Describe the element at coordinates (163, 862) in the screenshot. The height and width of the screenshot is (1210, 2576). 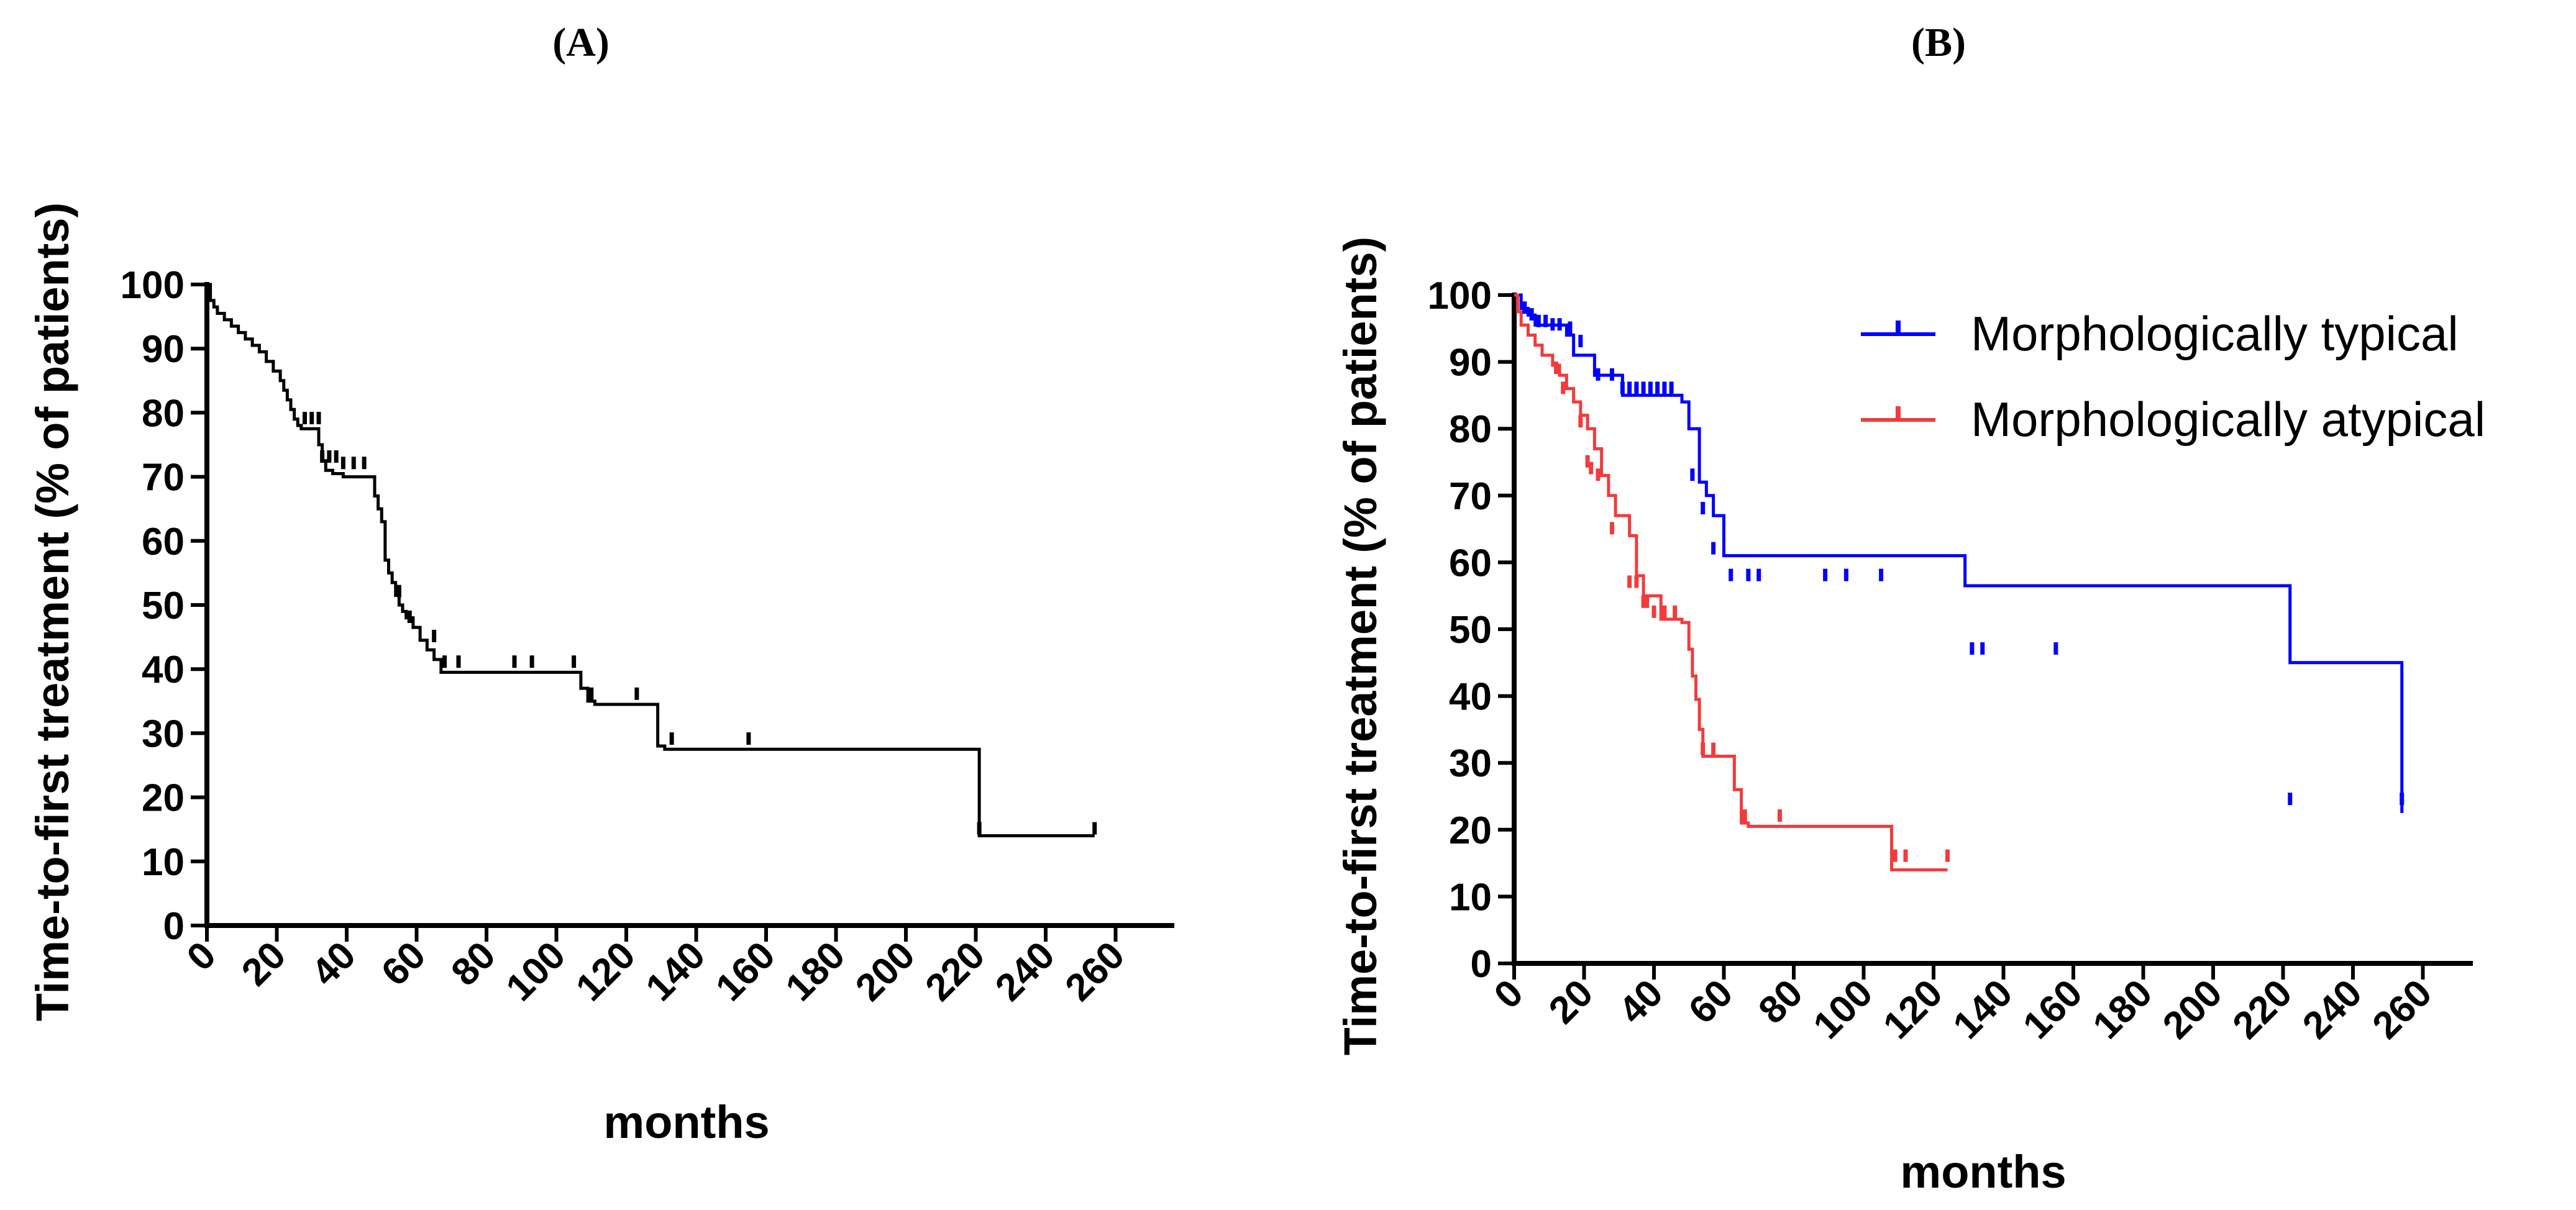
I see `chart-a-y-tick-label: 10` at that location.